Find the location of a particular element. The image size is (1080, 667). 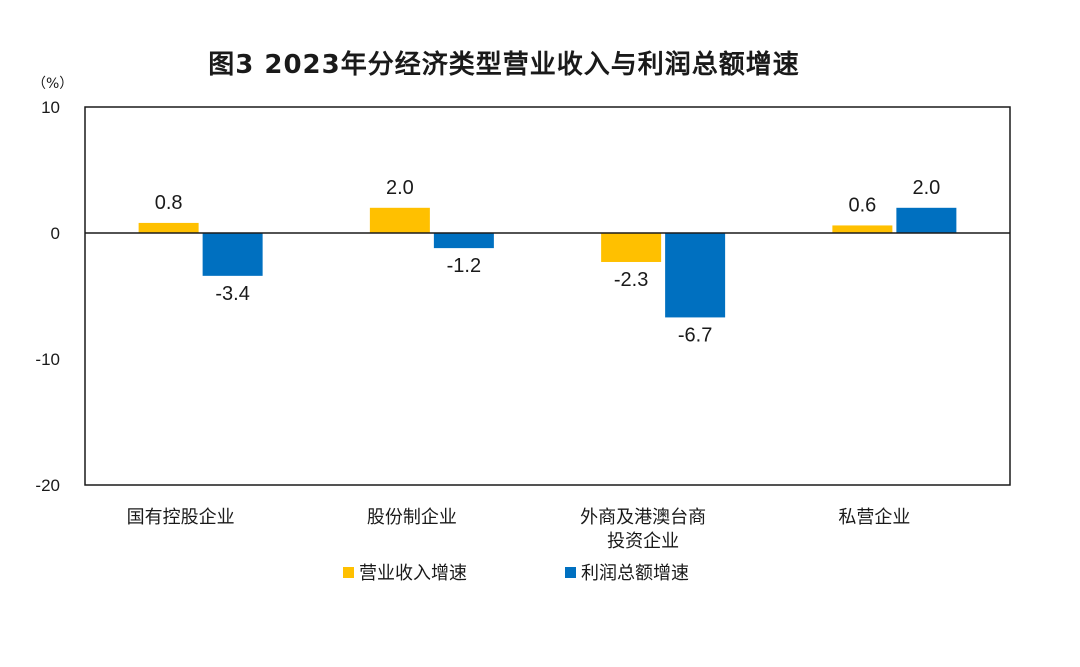

data-label: -6.7 is located at coordinates (695, 335).